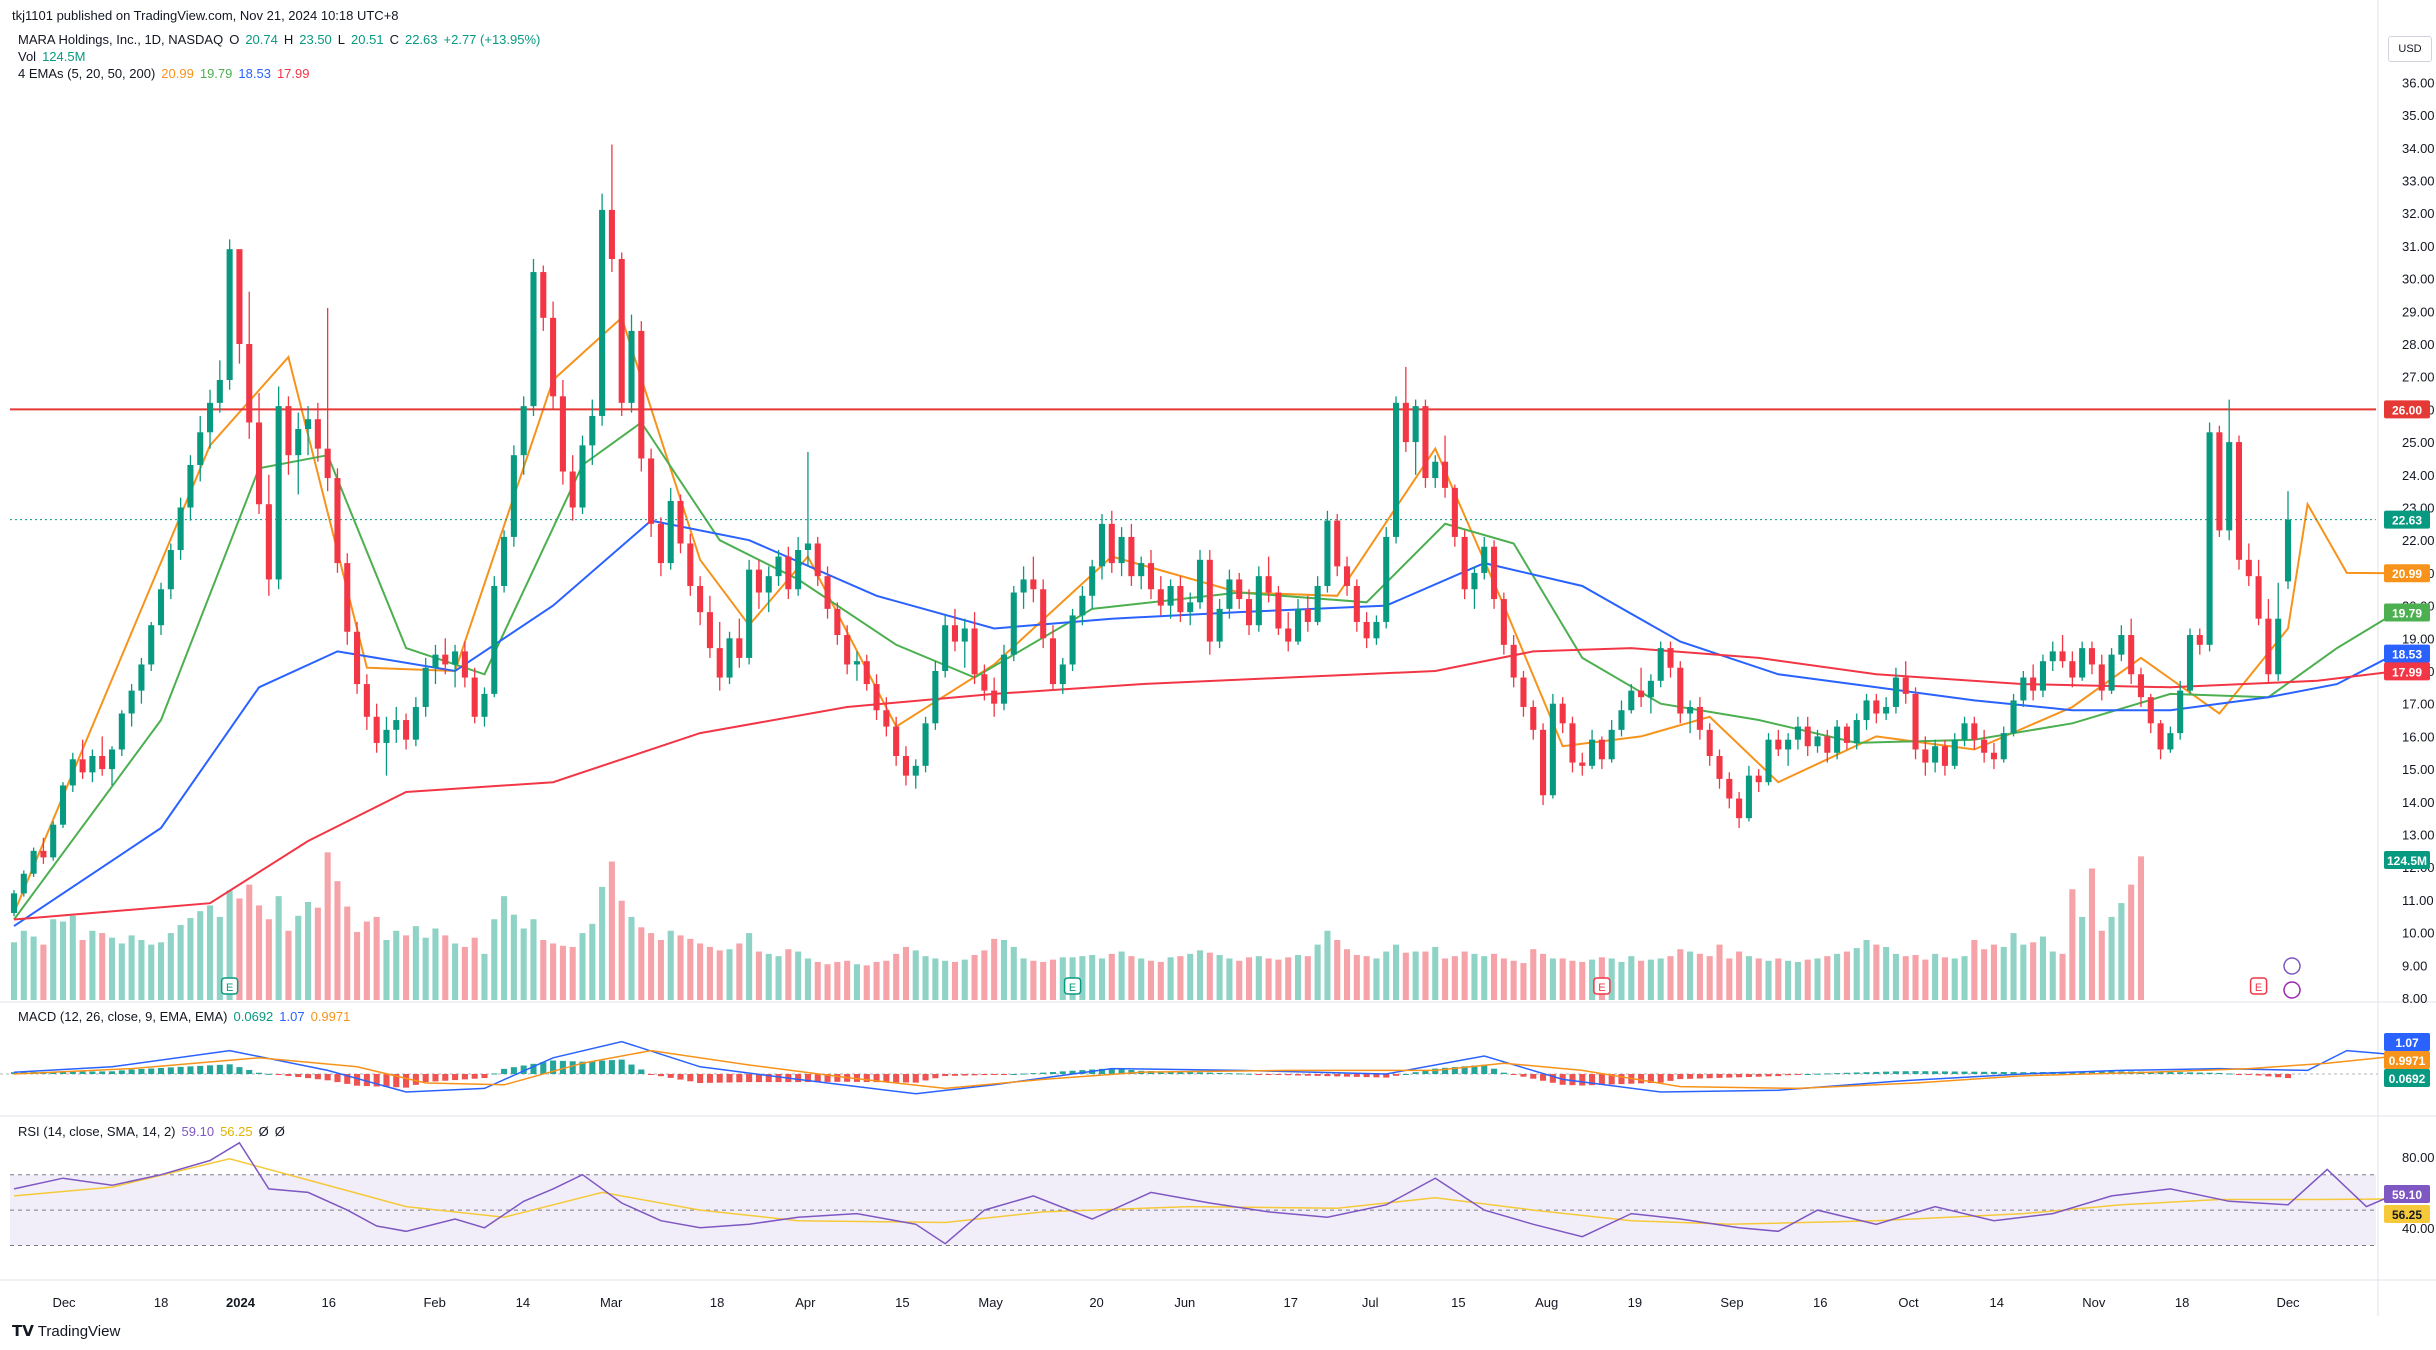 Image resolution: width=2436 pixels, height=1350 pixels. What do you see at coordinates (121, 39) in the screenshot?
I see `symbol-name: MARA Holdings, Inc., 1D, NASDAQ` at bounding box center [121, 39].